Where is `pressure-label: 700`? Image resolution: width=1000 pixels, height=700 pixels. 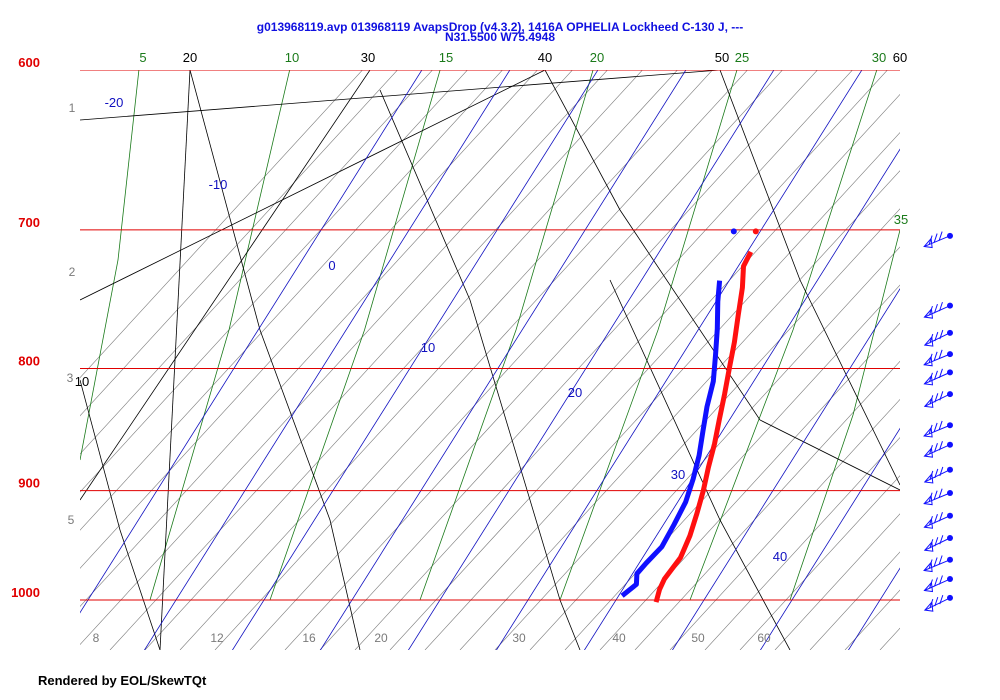
pressure-label: 700 is located at coordinates (29, 222).